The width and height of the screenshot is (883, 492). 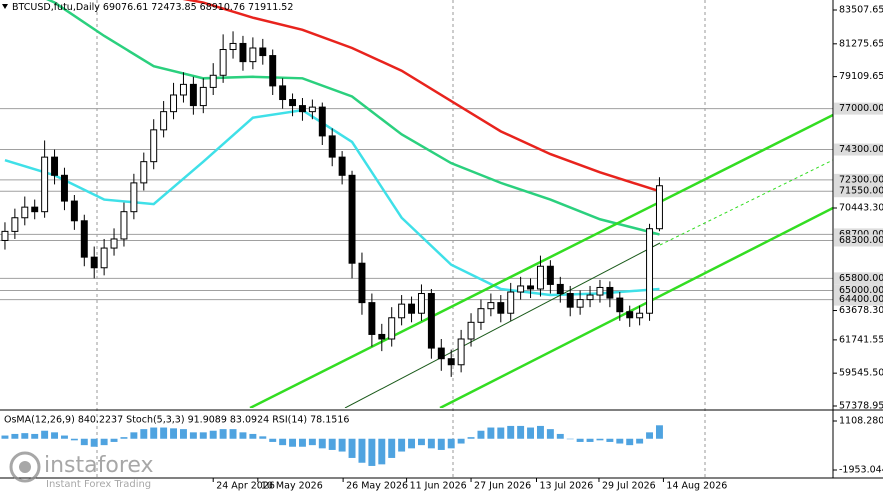 I want to click on y-tick-label: 57378.95, so click(x=861, y=406).